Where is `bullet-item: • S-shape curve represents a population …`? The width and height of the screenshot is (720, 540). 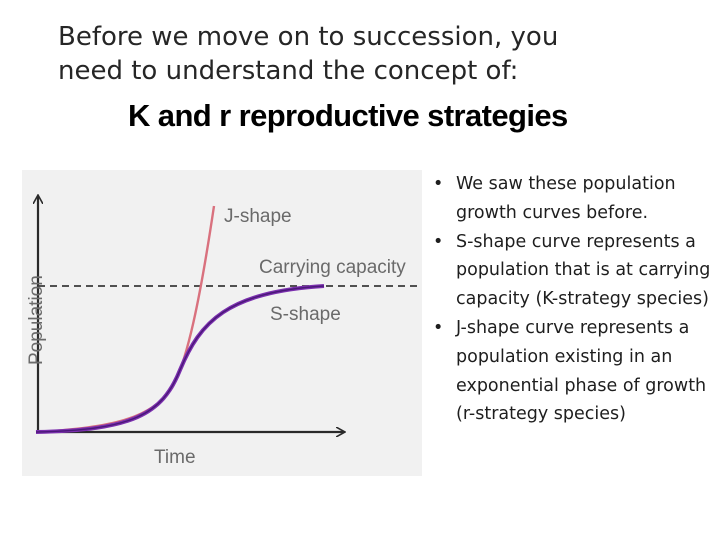 bullet-item: • S-shape curve represents a population … is located at coordinates (576, 271).